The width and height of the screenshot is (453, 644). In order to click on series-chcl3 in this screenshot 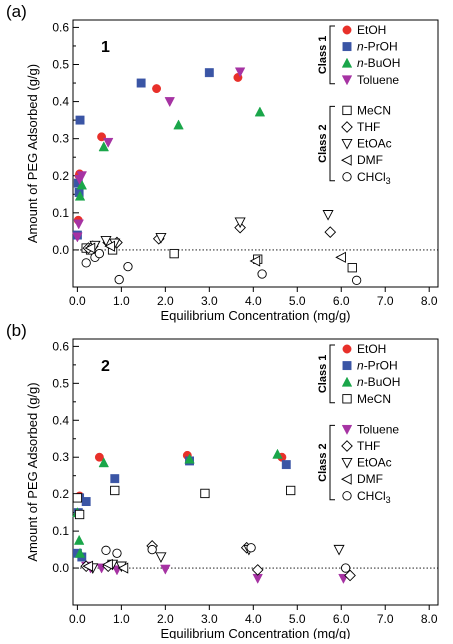, I will do `click(221, 266)`.